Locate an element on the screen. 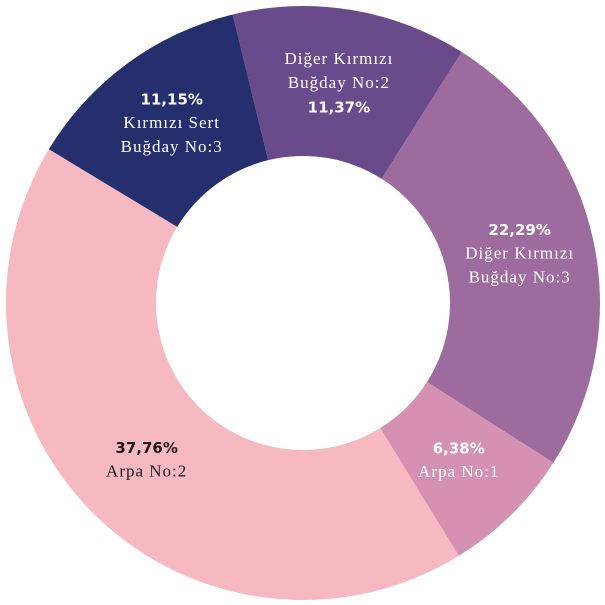 The width and height of the screenshot is (605, 605). value-label: 11,37% is located at coordinates (339, 107).